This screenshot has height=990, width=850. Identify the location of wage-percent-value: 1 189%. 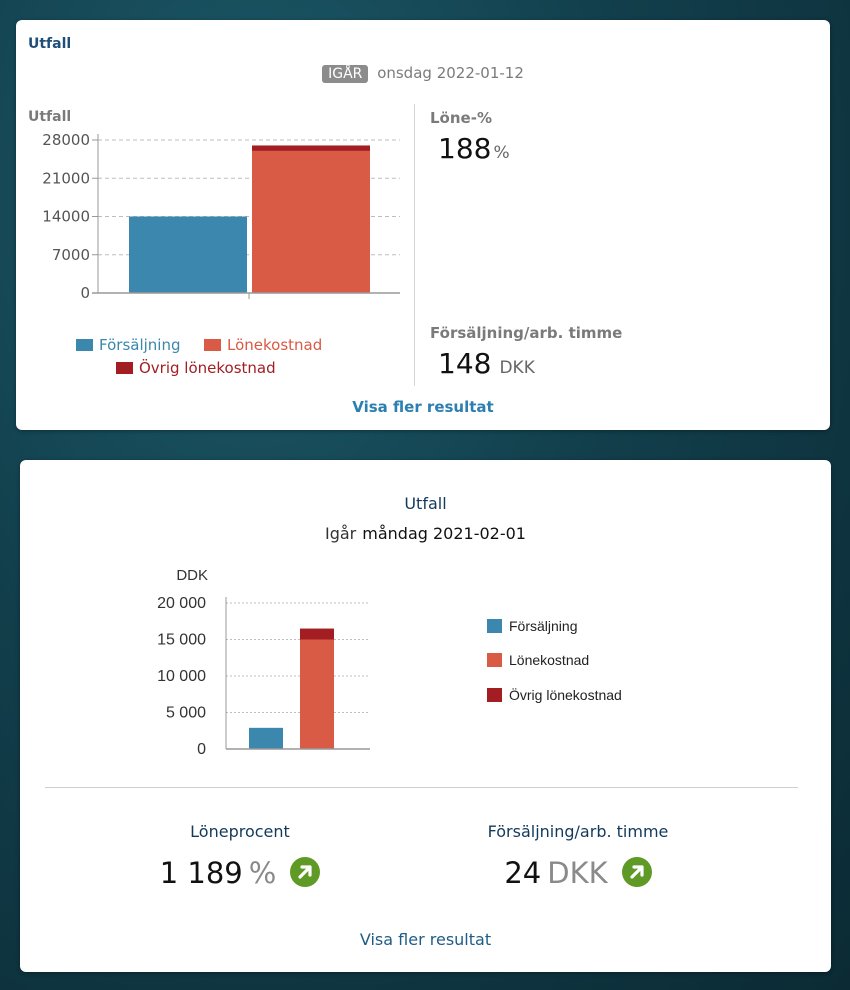
(240, 873).